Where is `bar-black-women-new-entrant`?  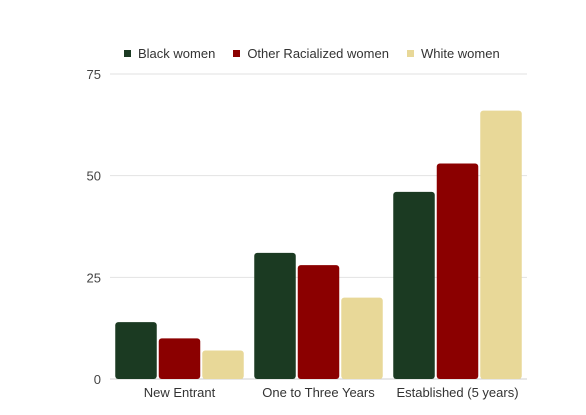 bar-black-women-new-entrant is located at coordinates (136, 350).